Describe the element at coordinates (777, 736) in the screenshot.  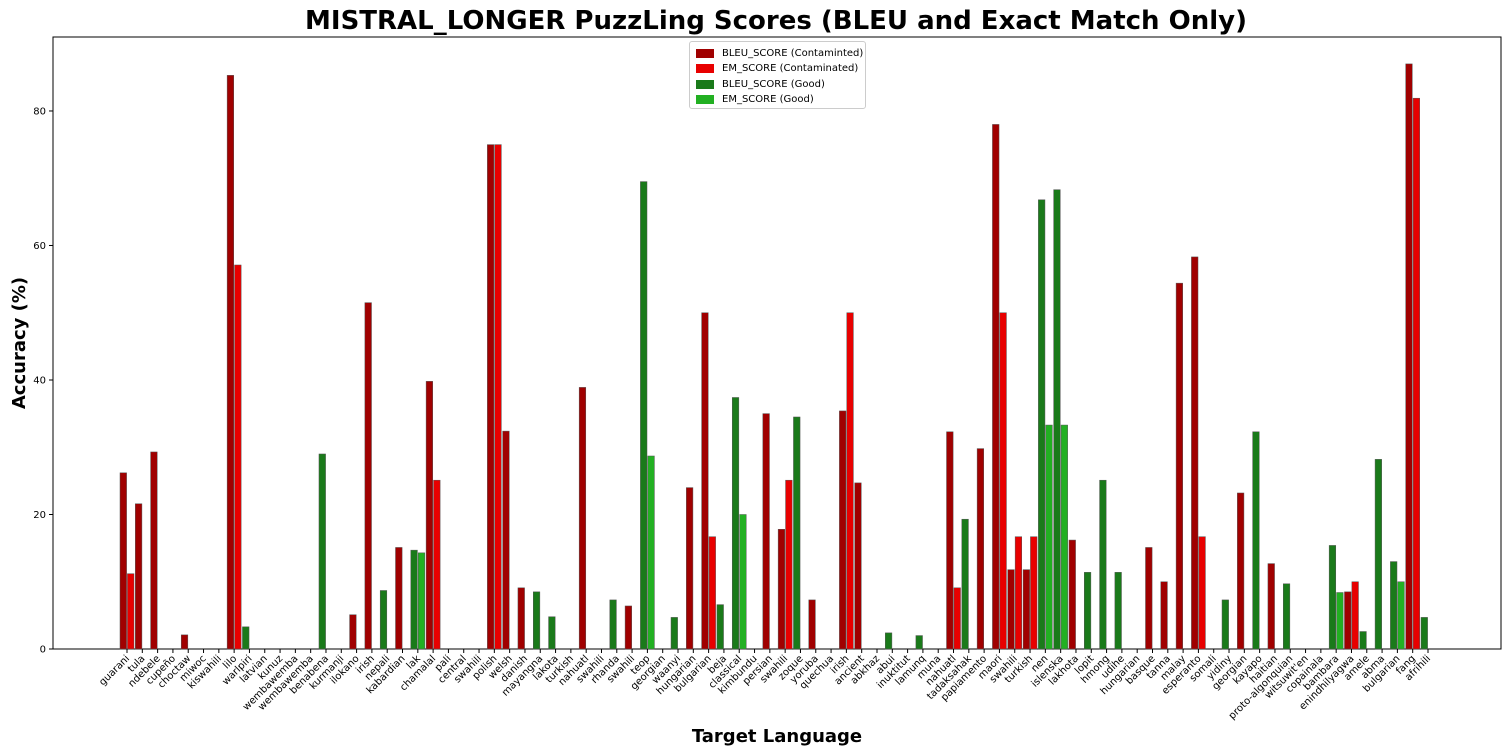
I see `x-axis-label: Target Language` at that location.